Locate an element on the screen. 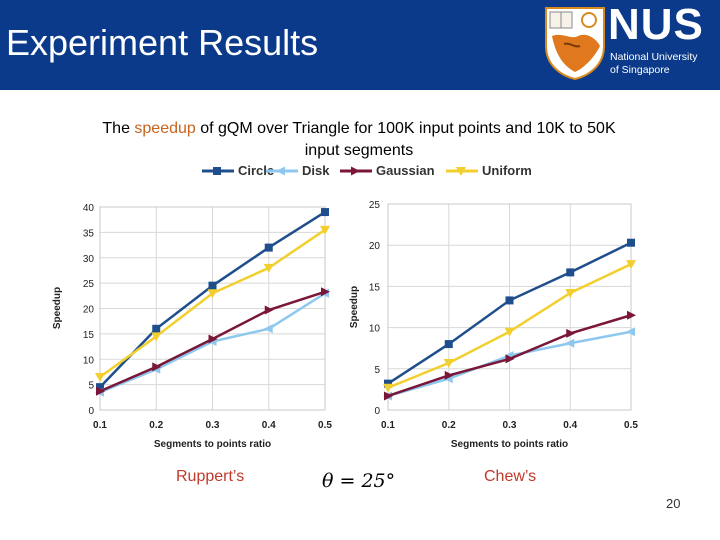 This screenshot has width=720, height=540. description-highlight: speedup is located at coordinates (165, 128).